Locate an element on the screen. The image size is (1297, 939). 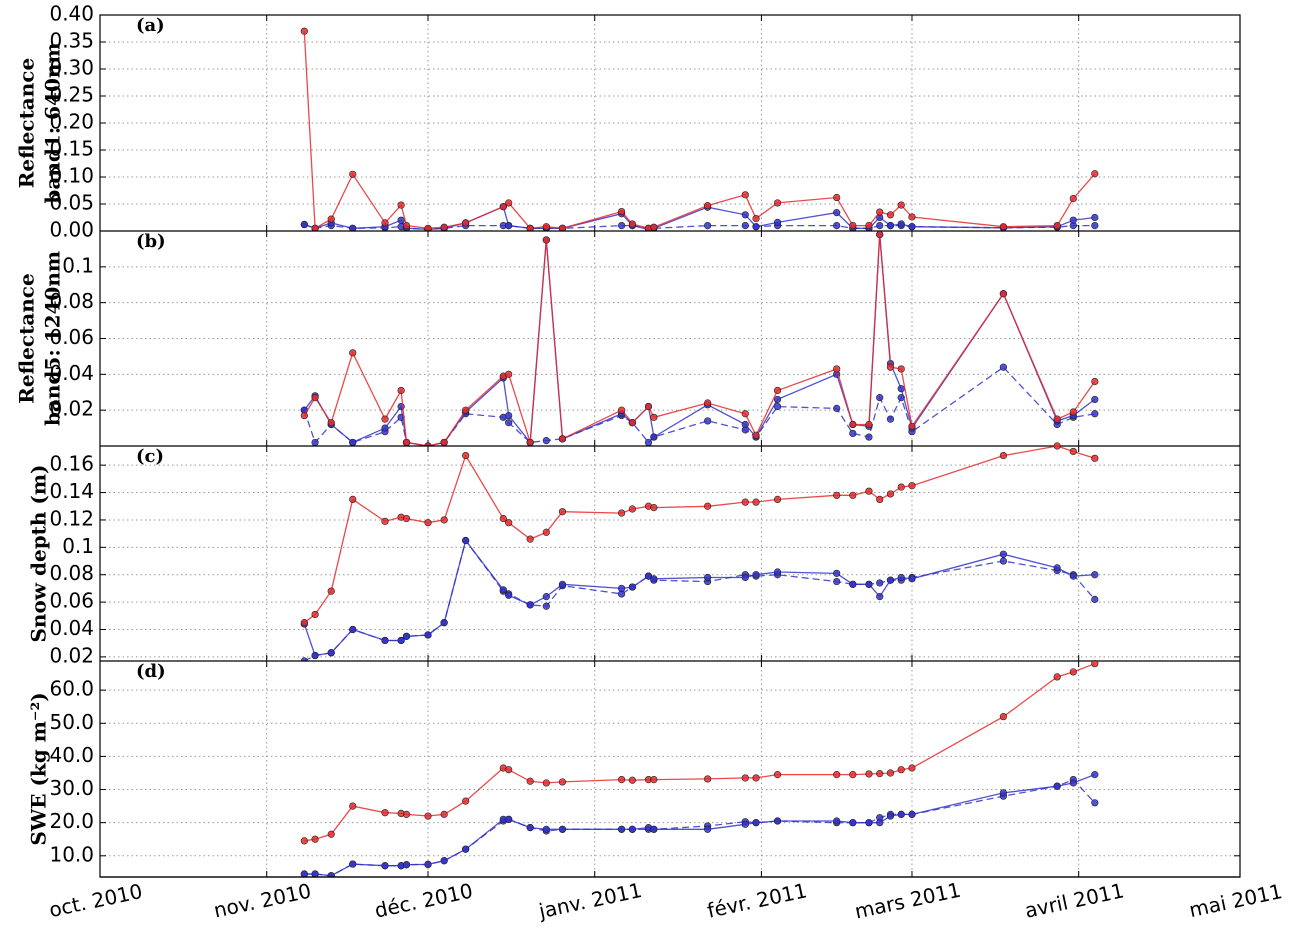
y-axis-label: band1: 640nm is located at coordinates (53, 122).